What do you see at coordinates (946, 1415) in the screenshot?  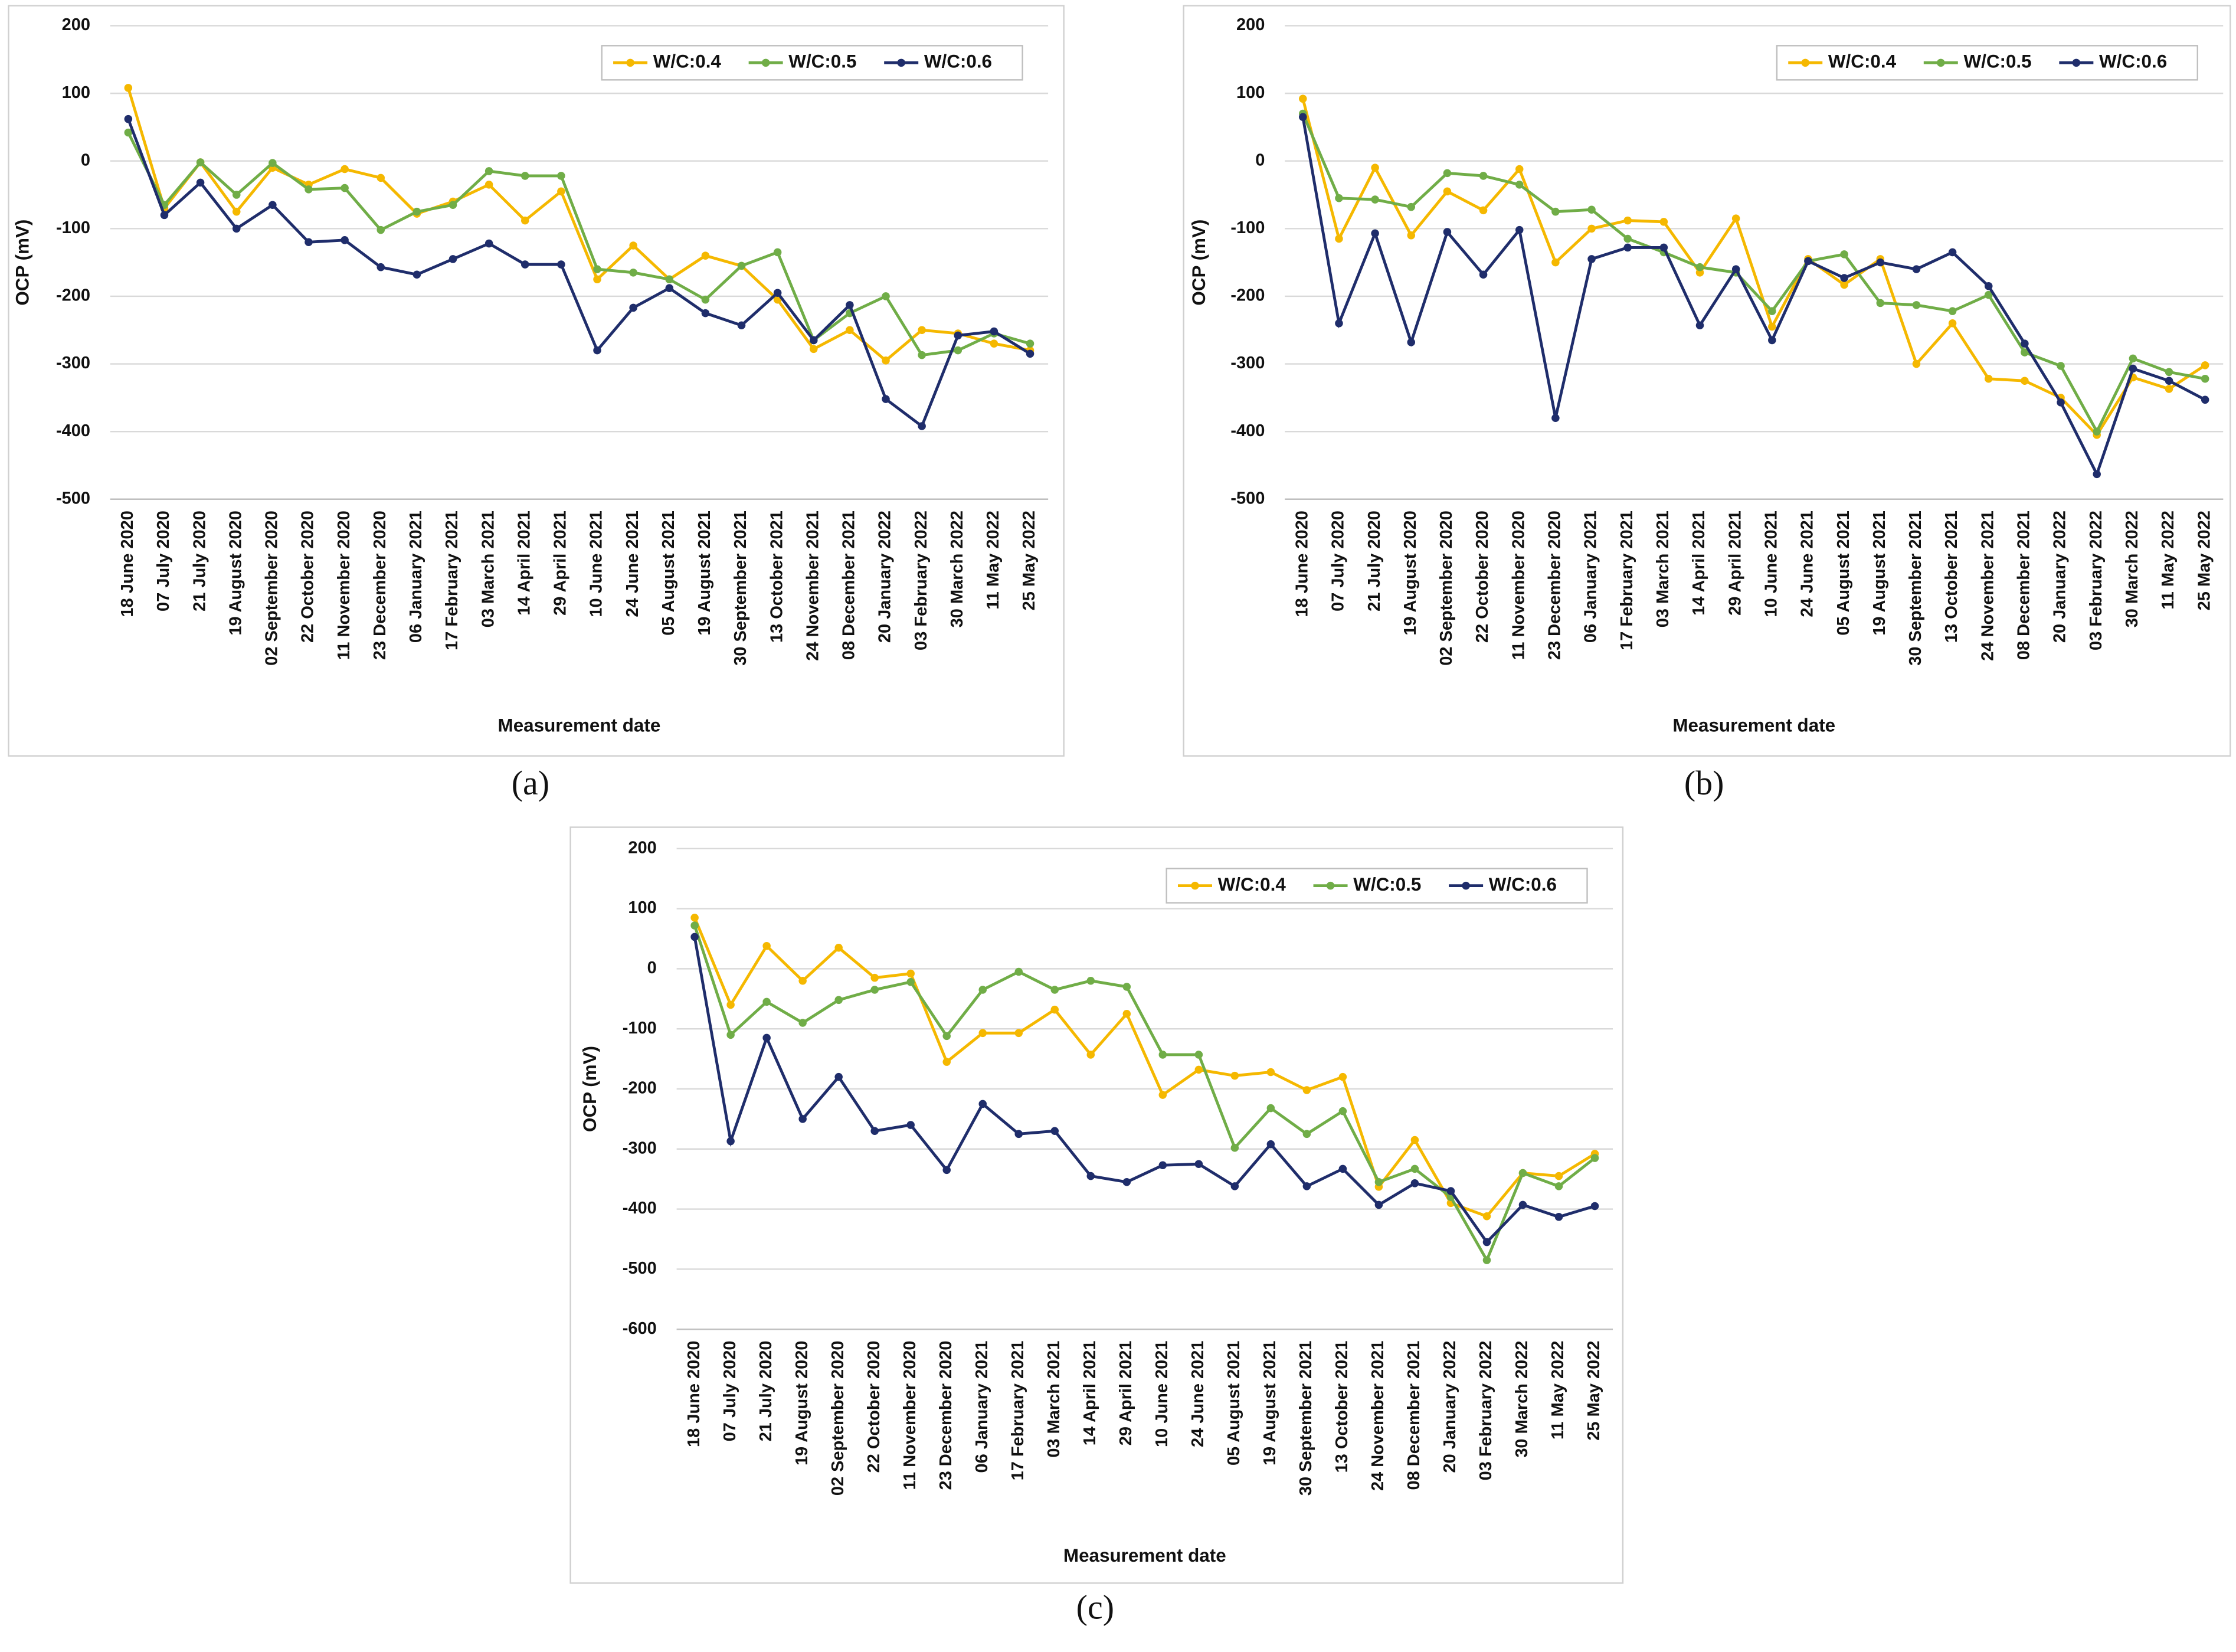 I see `x-tick-label: 23 December 2020` at bounding box center [946, 1415].